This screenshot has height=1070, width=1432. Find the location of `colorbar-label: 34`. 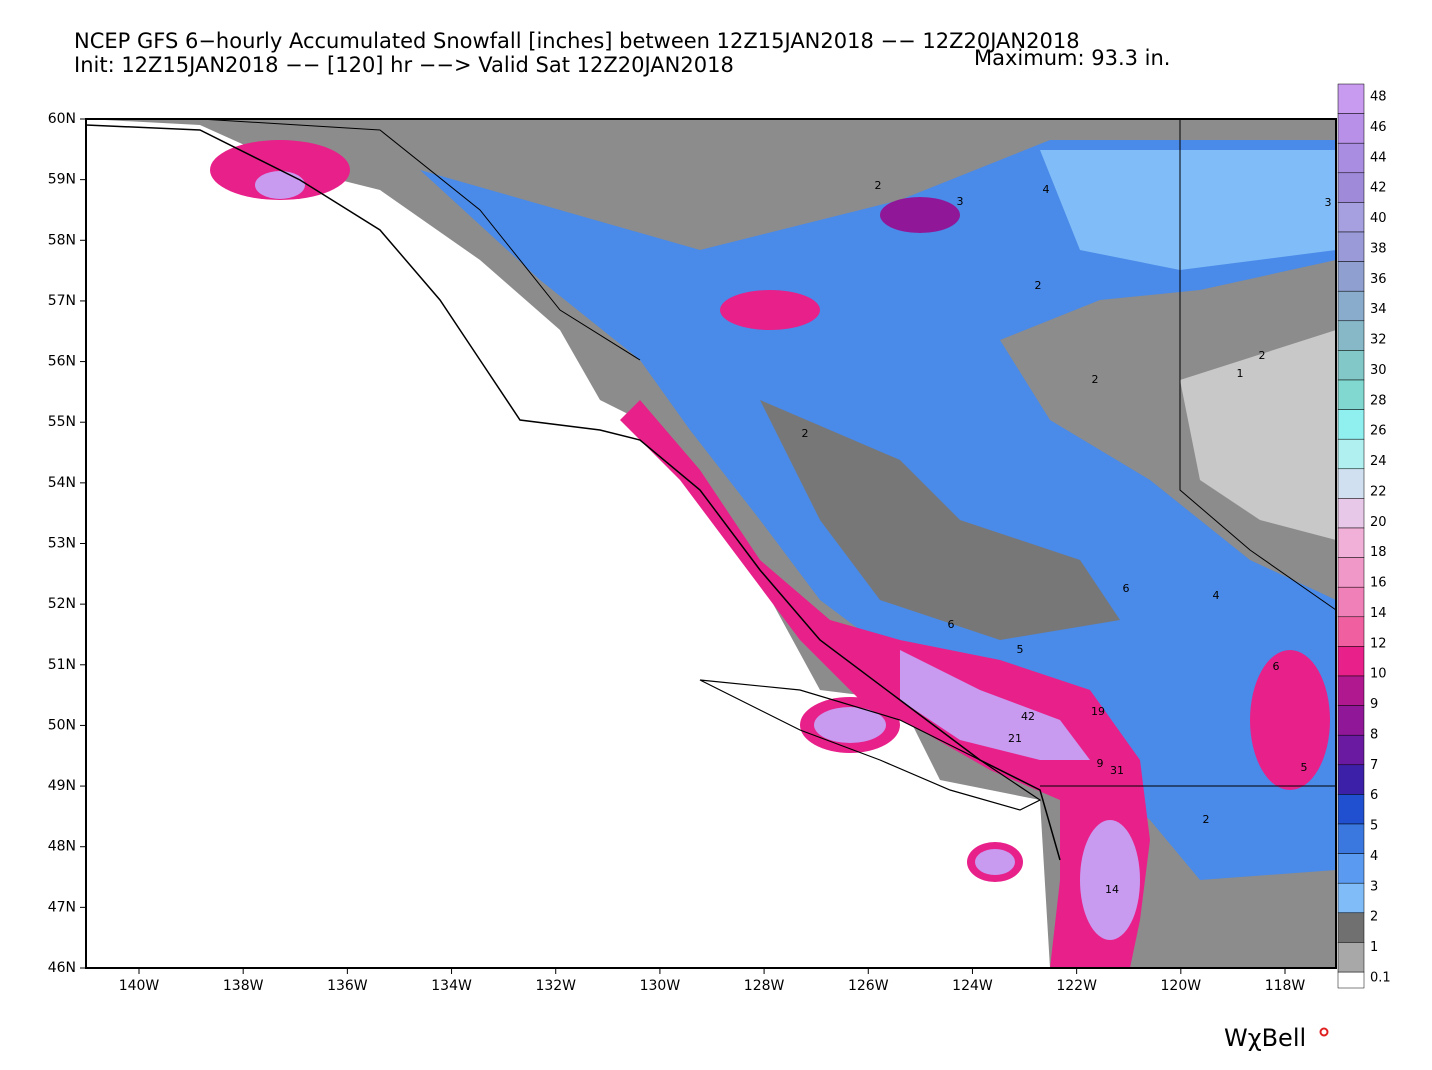

colorbar-label: 34 is located at coordinates (1378, 309).